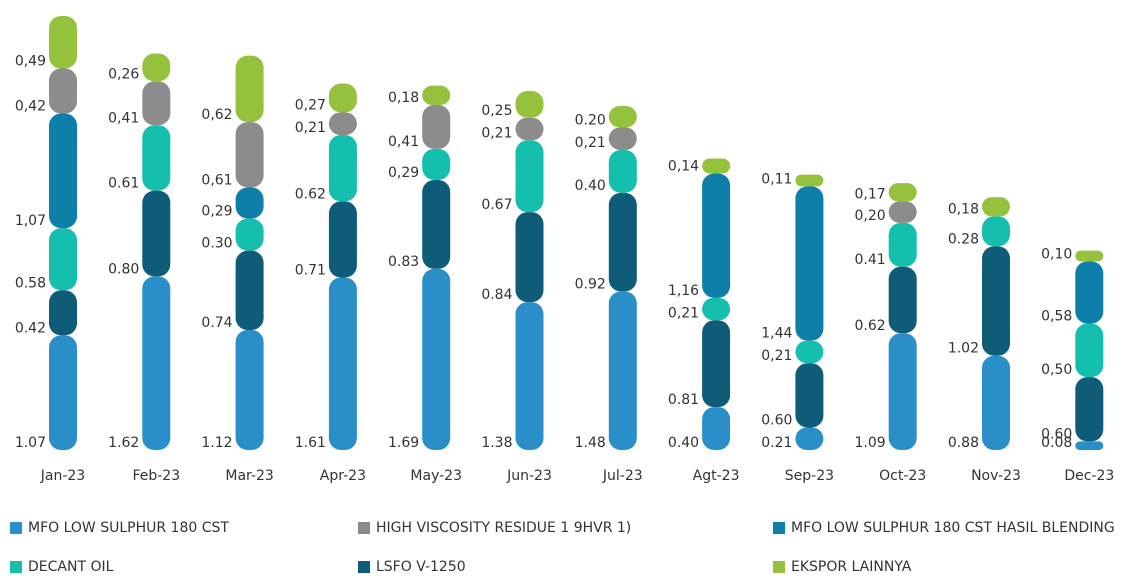  I want to click on x-tick-label: Dec-23, so click(1089, 476).